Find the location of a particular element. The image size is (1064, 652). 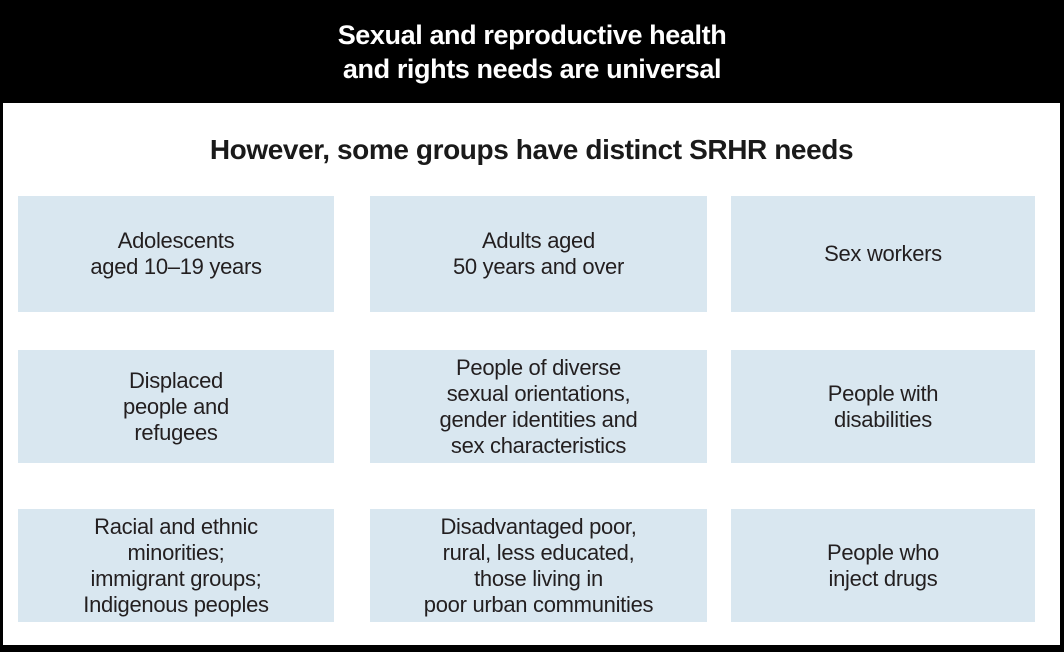

group-label: Adolescents aged 10–19 years is located at coordinates (176, 253).